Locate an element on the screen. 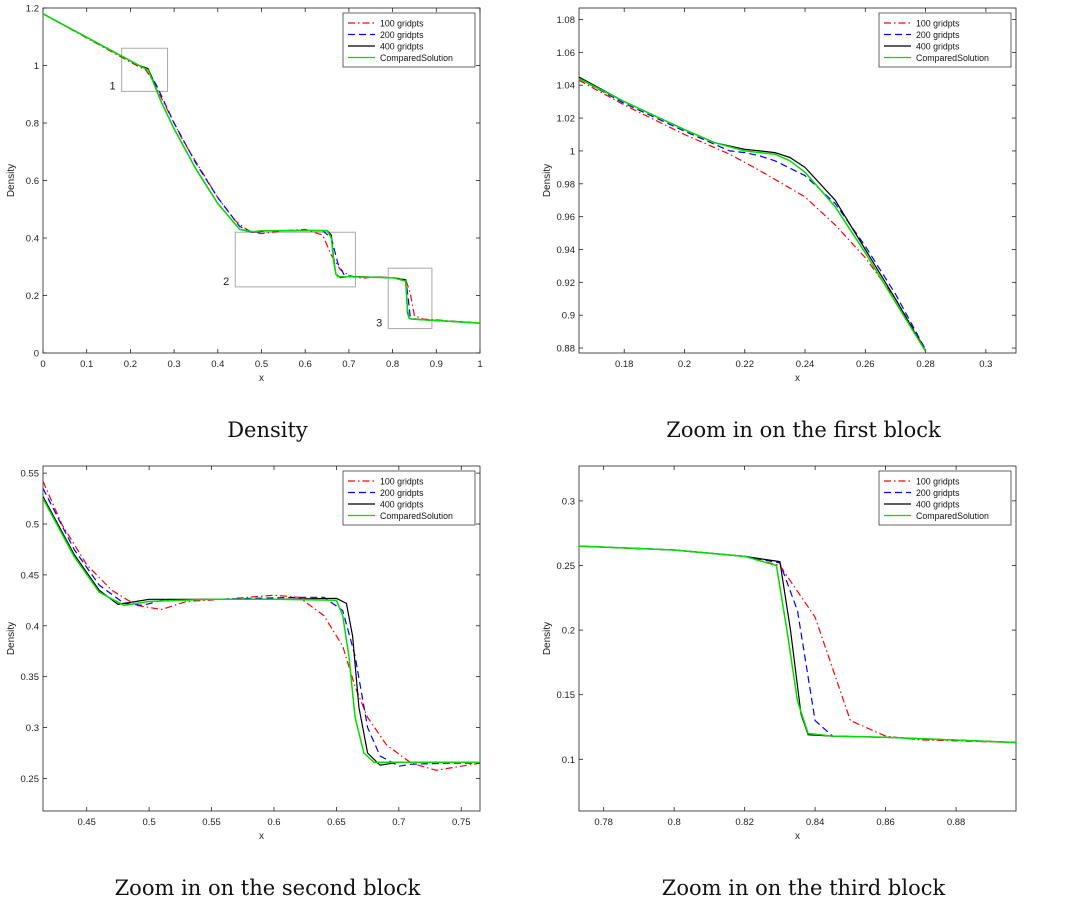 Image resolution: width=1071 pixels, height=915 pixels. x-tick-label: 1 is located at coordinates (479, 364).